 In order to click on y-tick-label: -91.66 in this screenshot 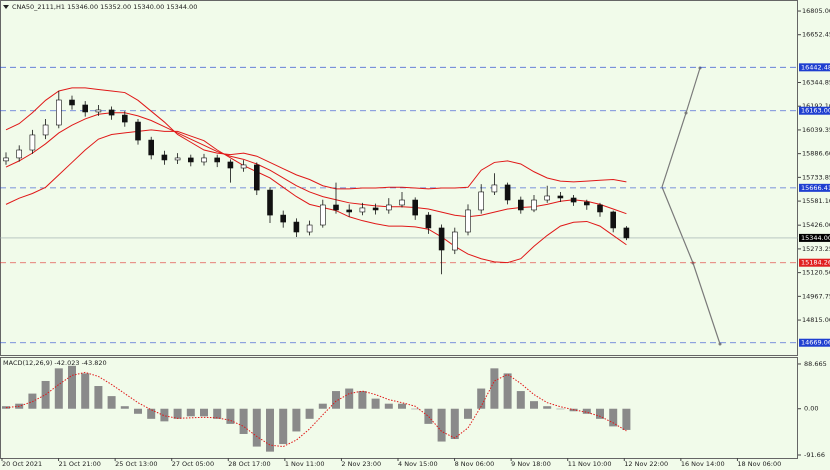, I will do `click(814, 455)`.